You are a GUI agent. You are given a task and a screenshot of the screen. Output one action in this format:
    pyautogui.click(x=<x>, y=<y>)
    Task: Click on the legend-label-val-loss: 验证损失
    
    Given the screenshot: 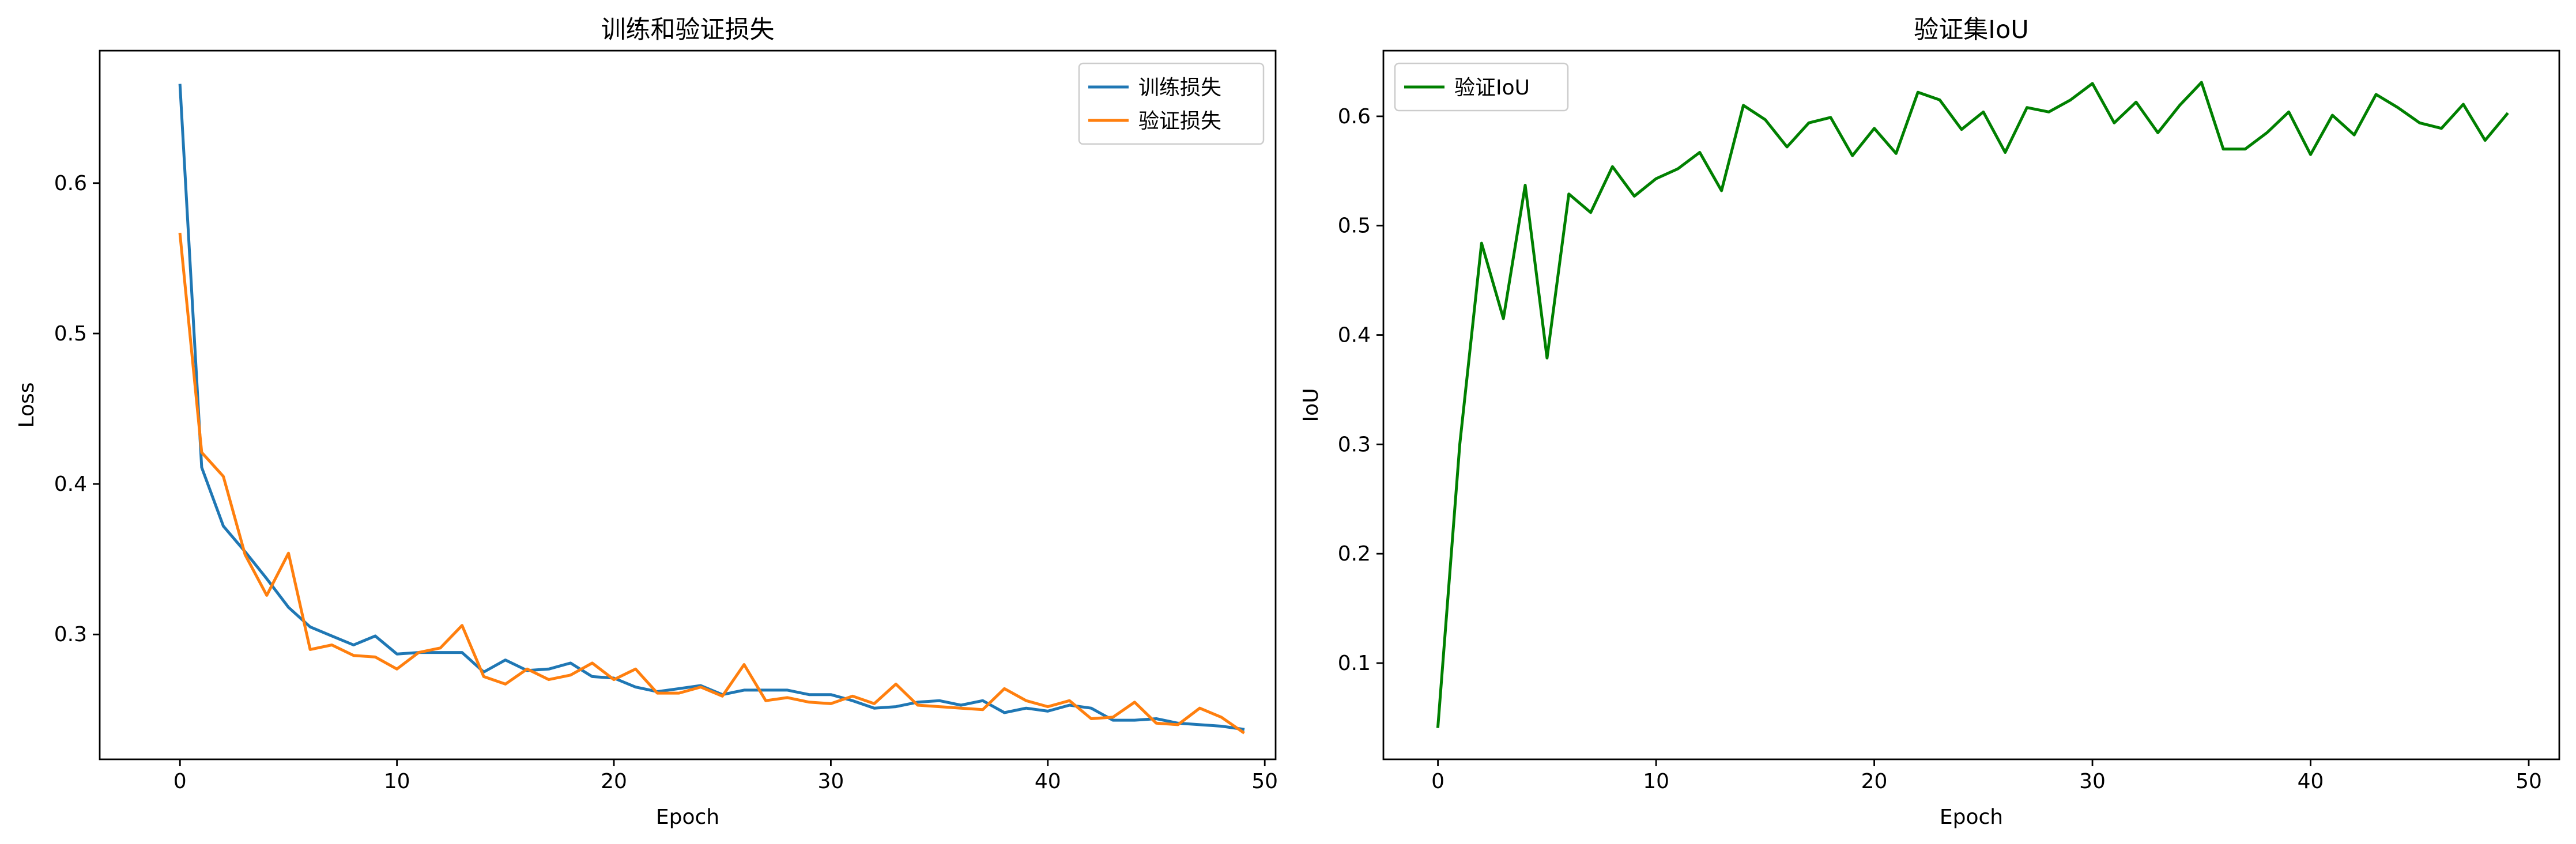 What is the action you would take?
    pyautogui.click(x=1179, y=121)
    